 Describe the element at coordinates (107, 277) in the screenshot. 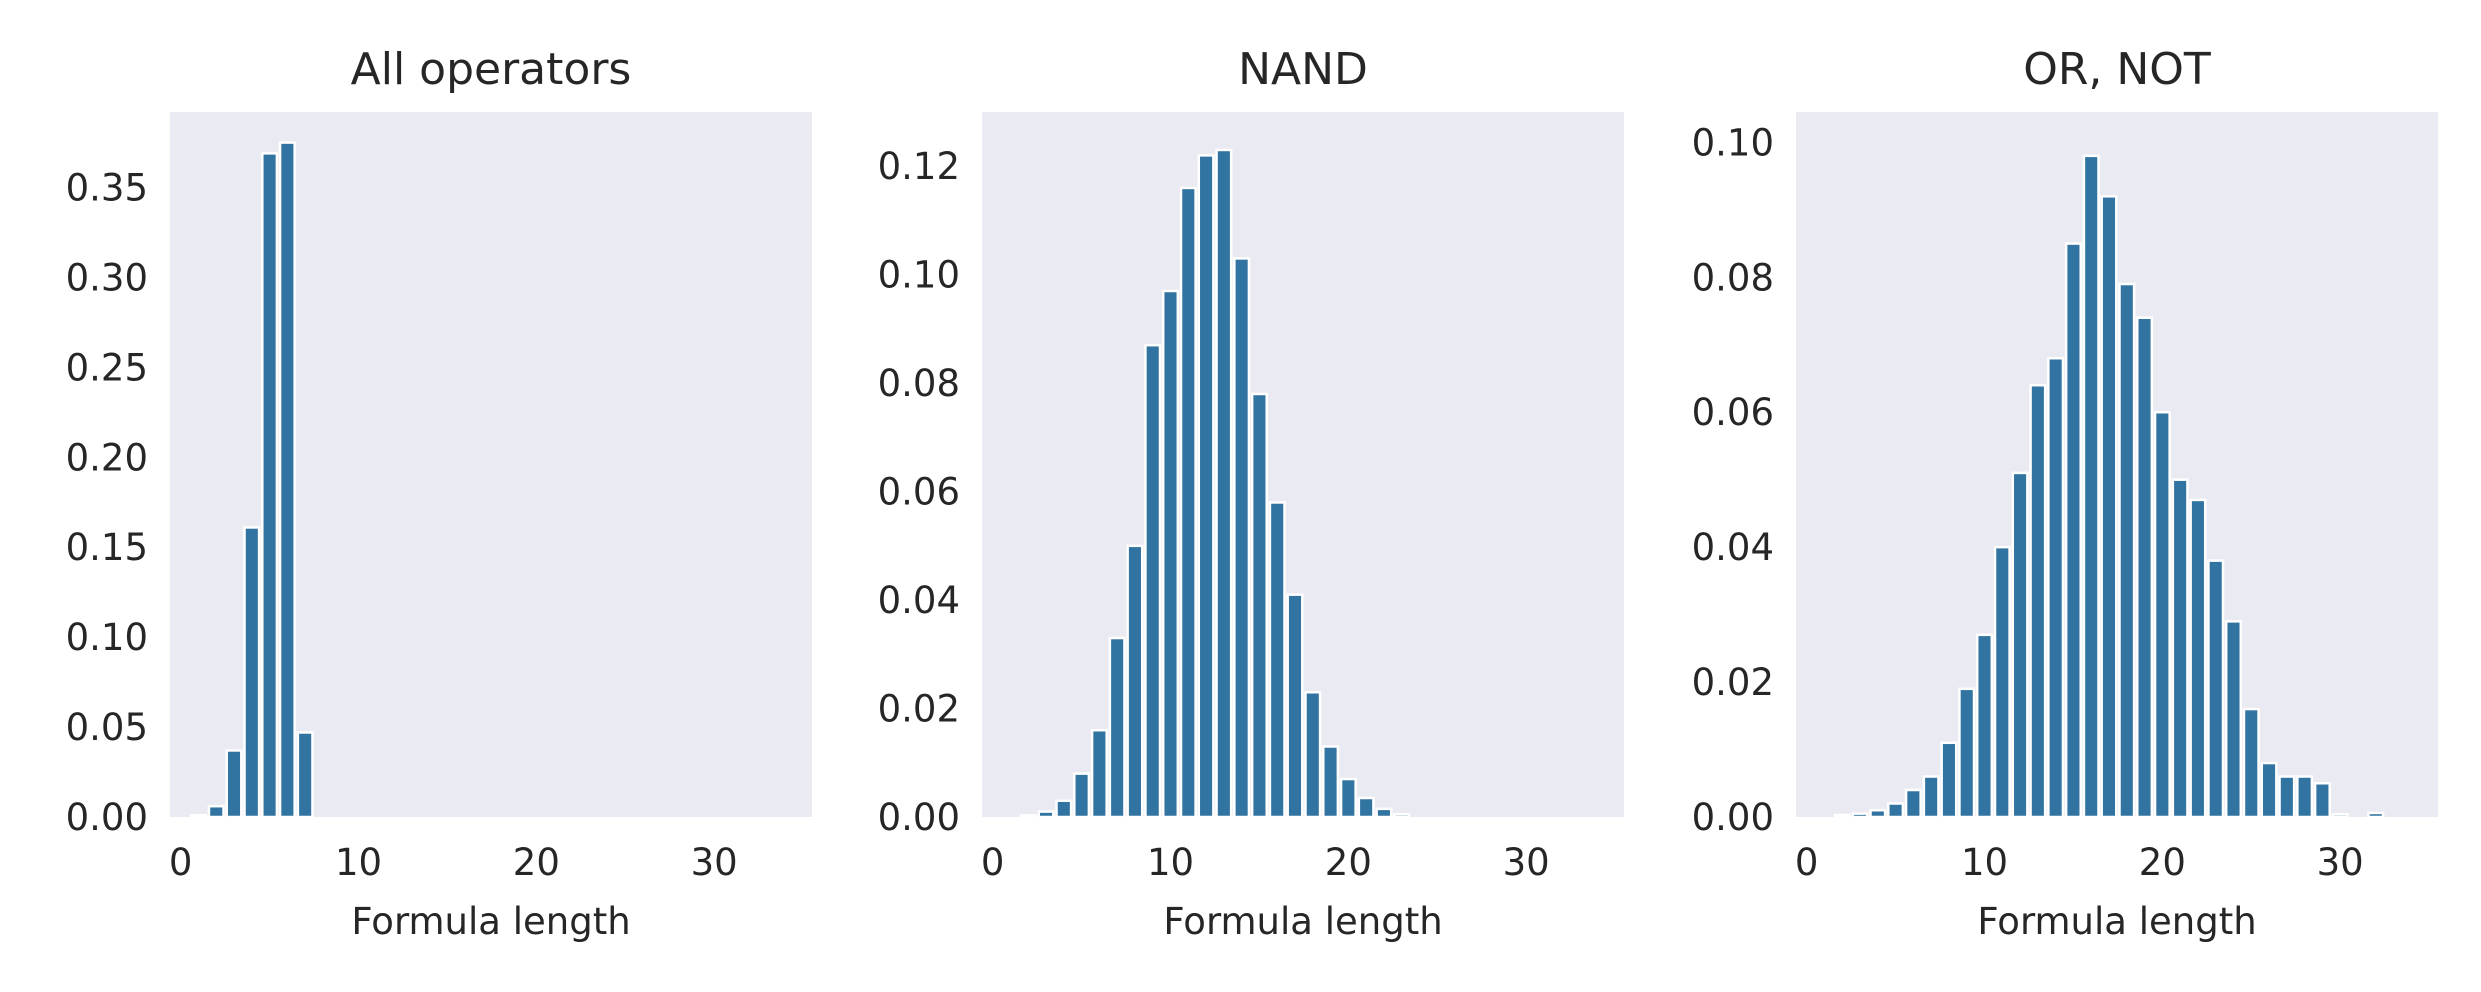

I see `y-tick-label: 0.30` at that location.